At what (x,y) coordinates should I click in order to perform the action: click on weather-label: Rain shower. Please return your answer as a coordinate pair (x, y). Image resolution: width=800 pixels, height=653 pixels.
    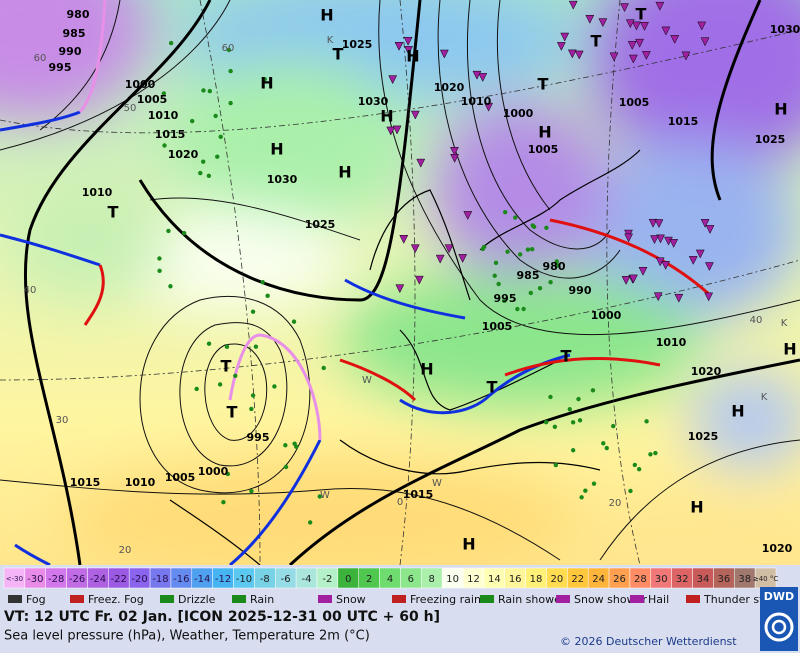
    Looking at the image, I should click on (532, 599).